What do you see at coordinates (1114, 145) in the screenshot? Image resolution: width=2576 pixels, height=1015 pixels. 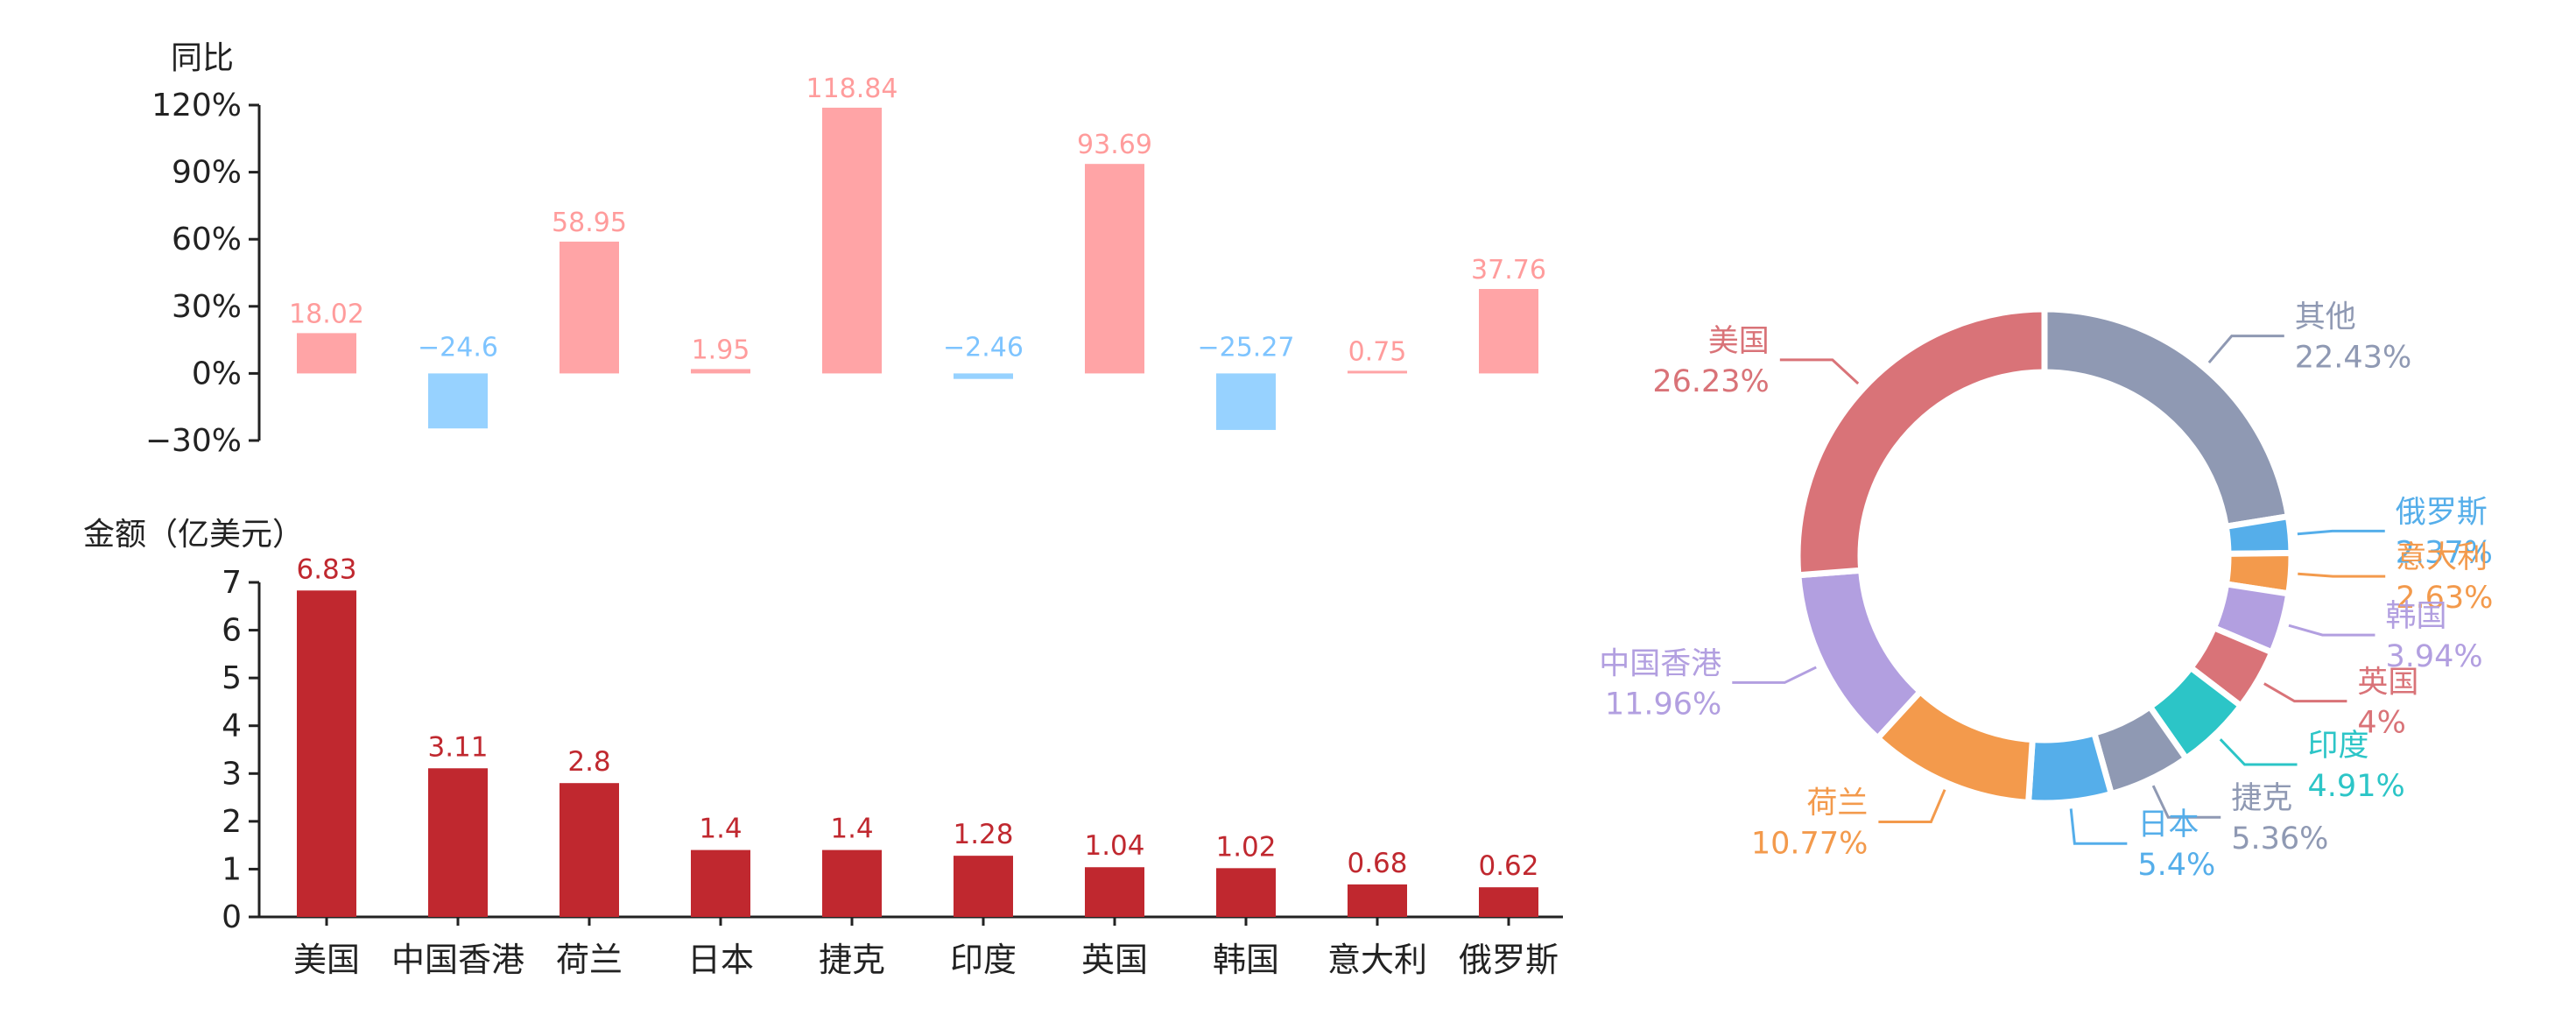 I see `yoy-data-label: 93.69` at bounding box center [1114, 145].